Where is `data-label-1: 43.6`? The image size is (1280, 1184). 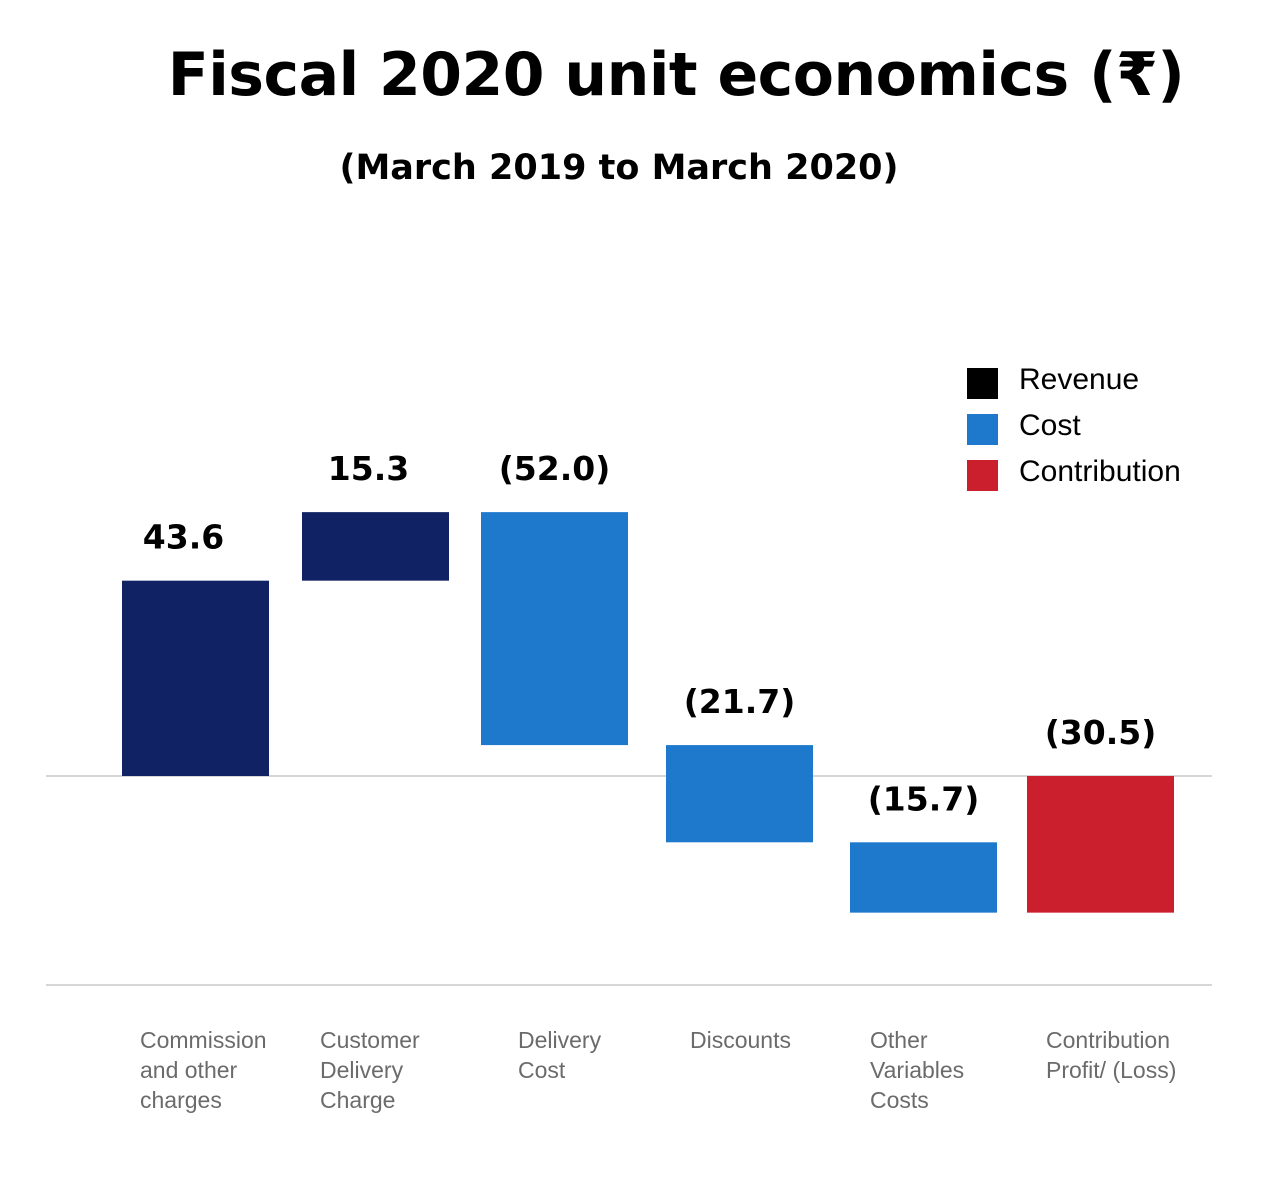 data-label-1: 43.6 is located at coordinates (183, 537).